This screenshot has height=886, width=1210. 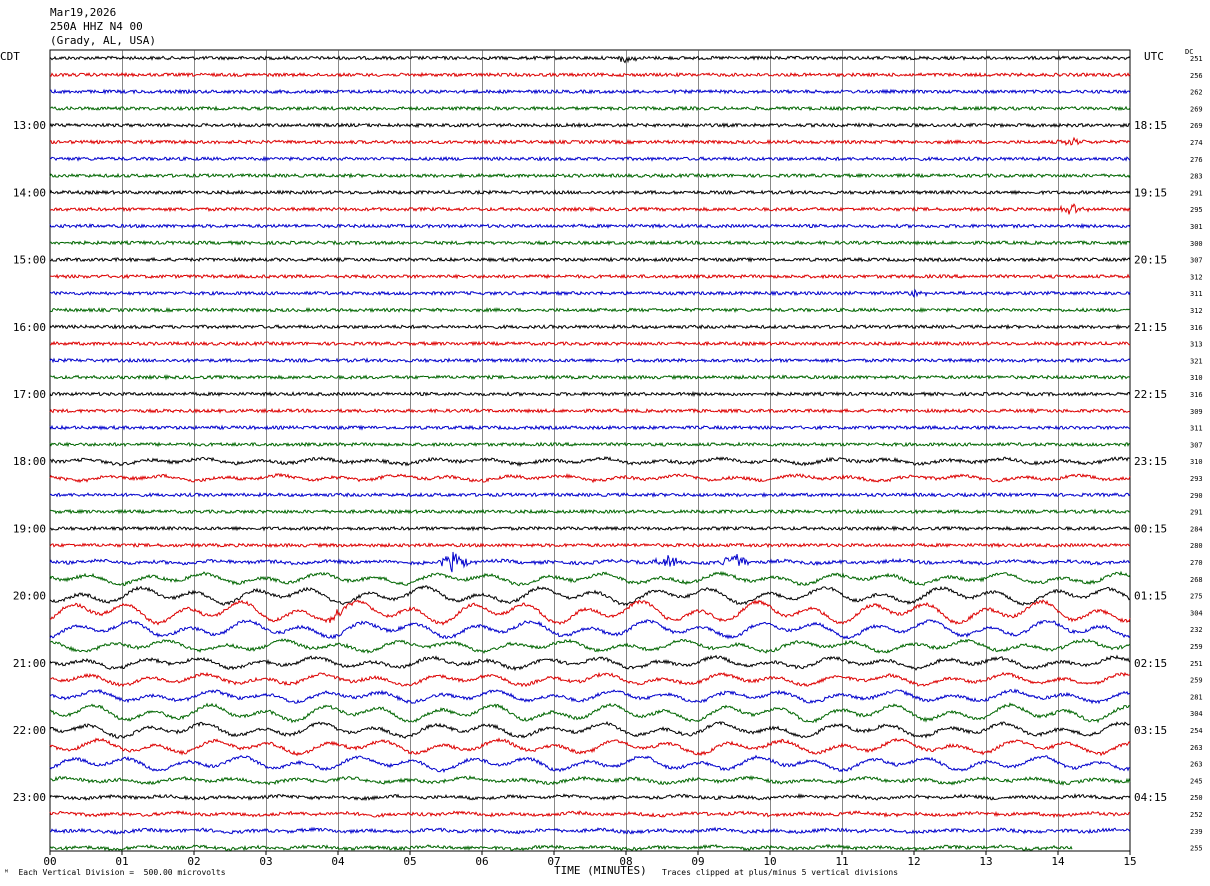 What do you see at coordinates (1058, 861) in the screenshot?
I see `x-tick-label: 14` at bounding box center [1058, 861].